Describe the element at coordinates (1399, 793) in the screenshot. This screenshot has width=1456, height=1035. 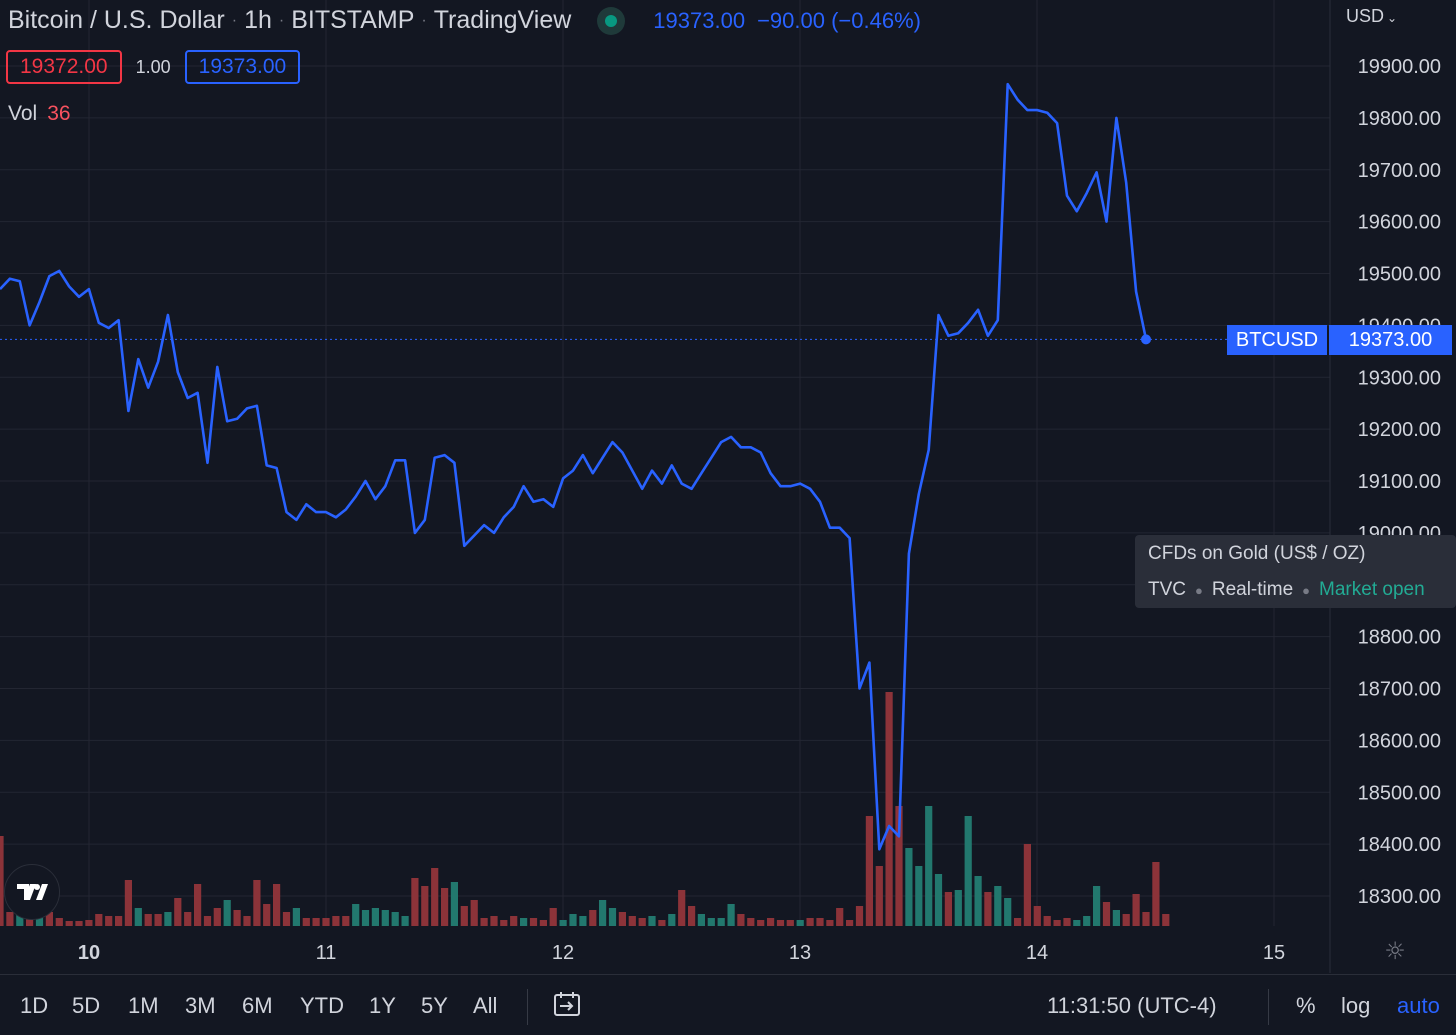
I see `y-tick-label: 18500.00` at that location.